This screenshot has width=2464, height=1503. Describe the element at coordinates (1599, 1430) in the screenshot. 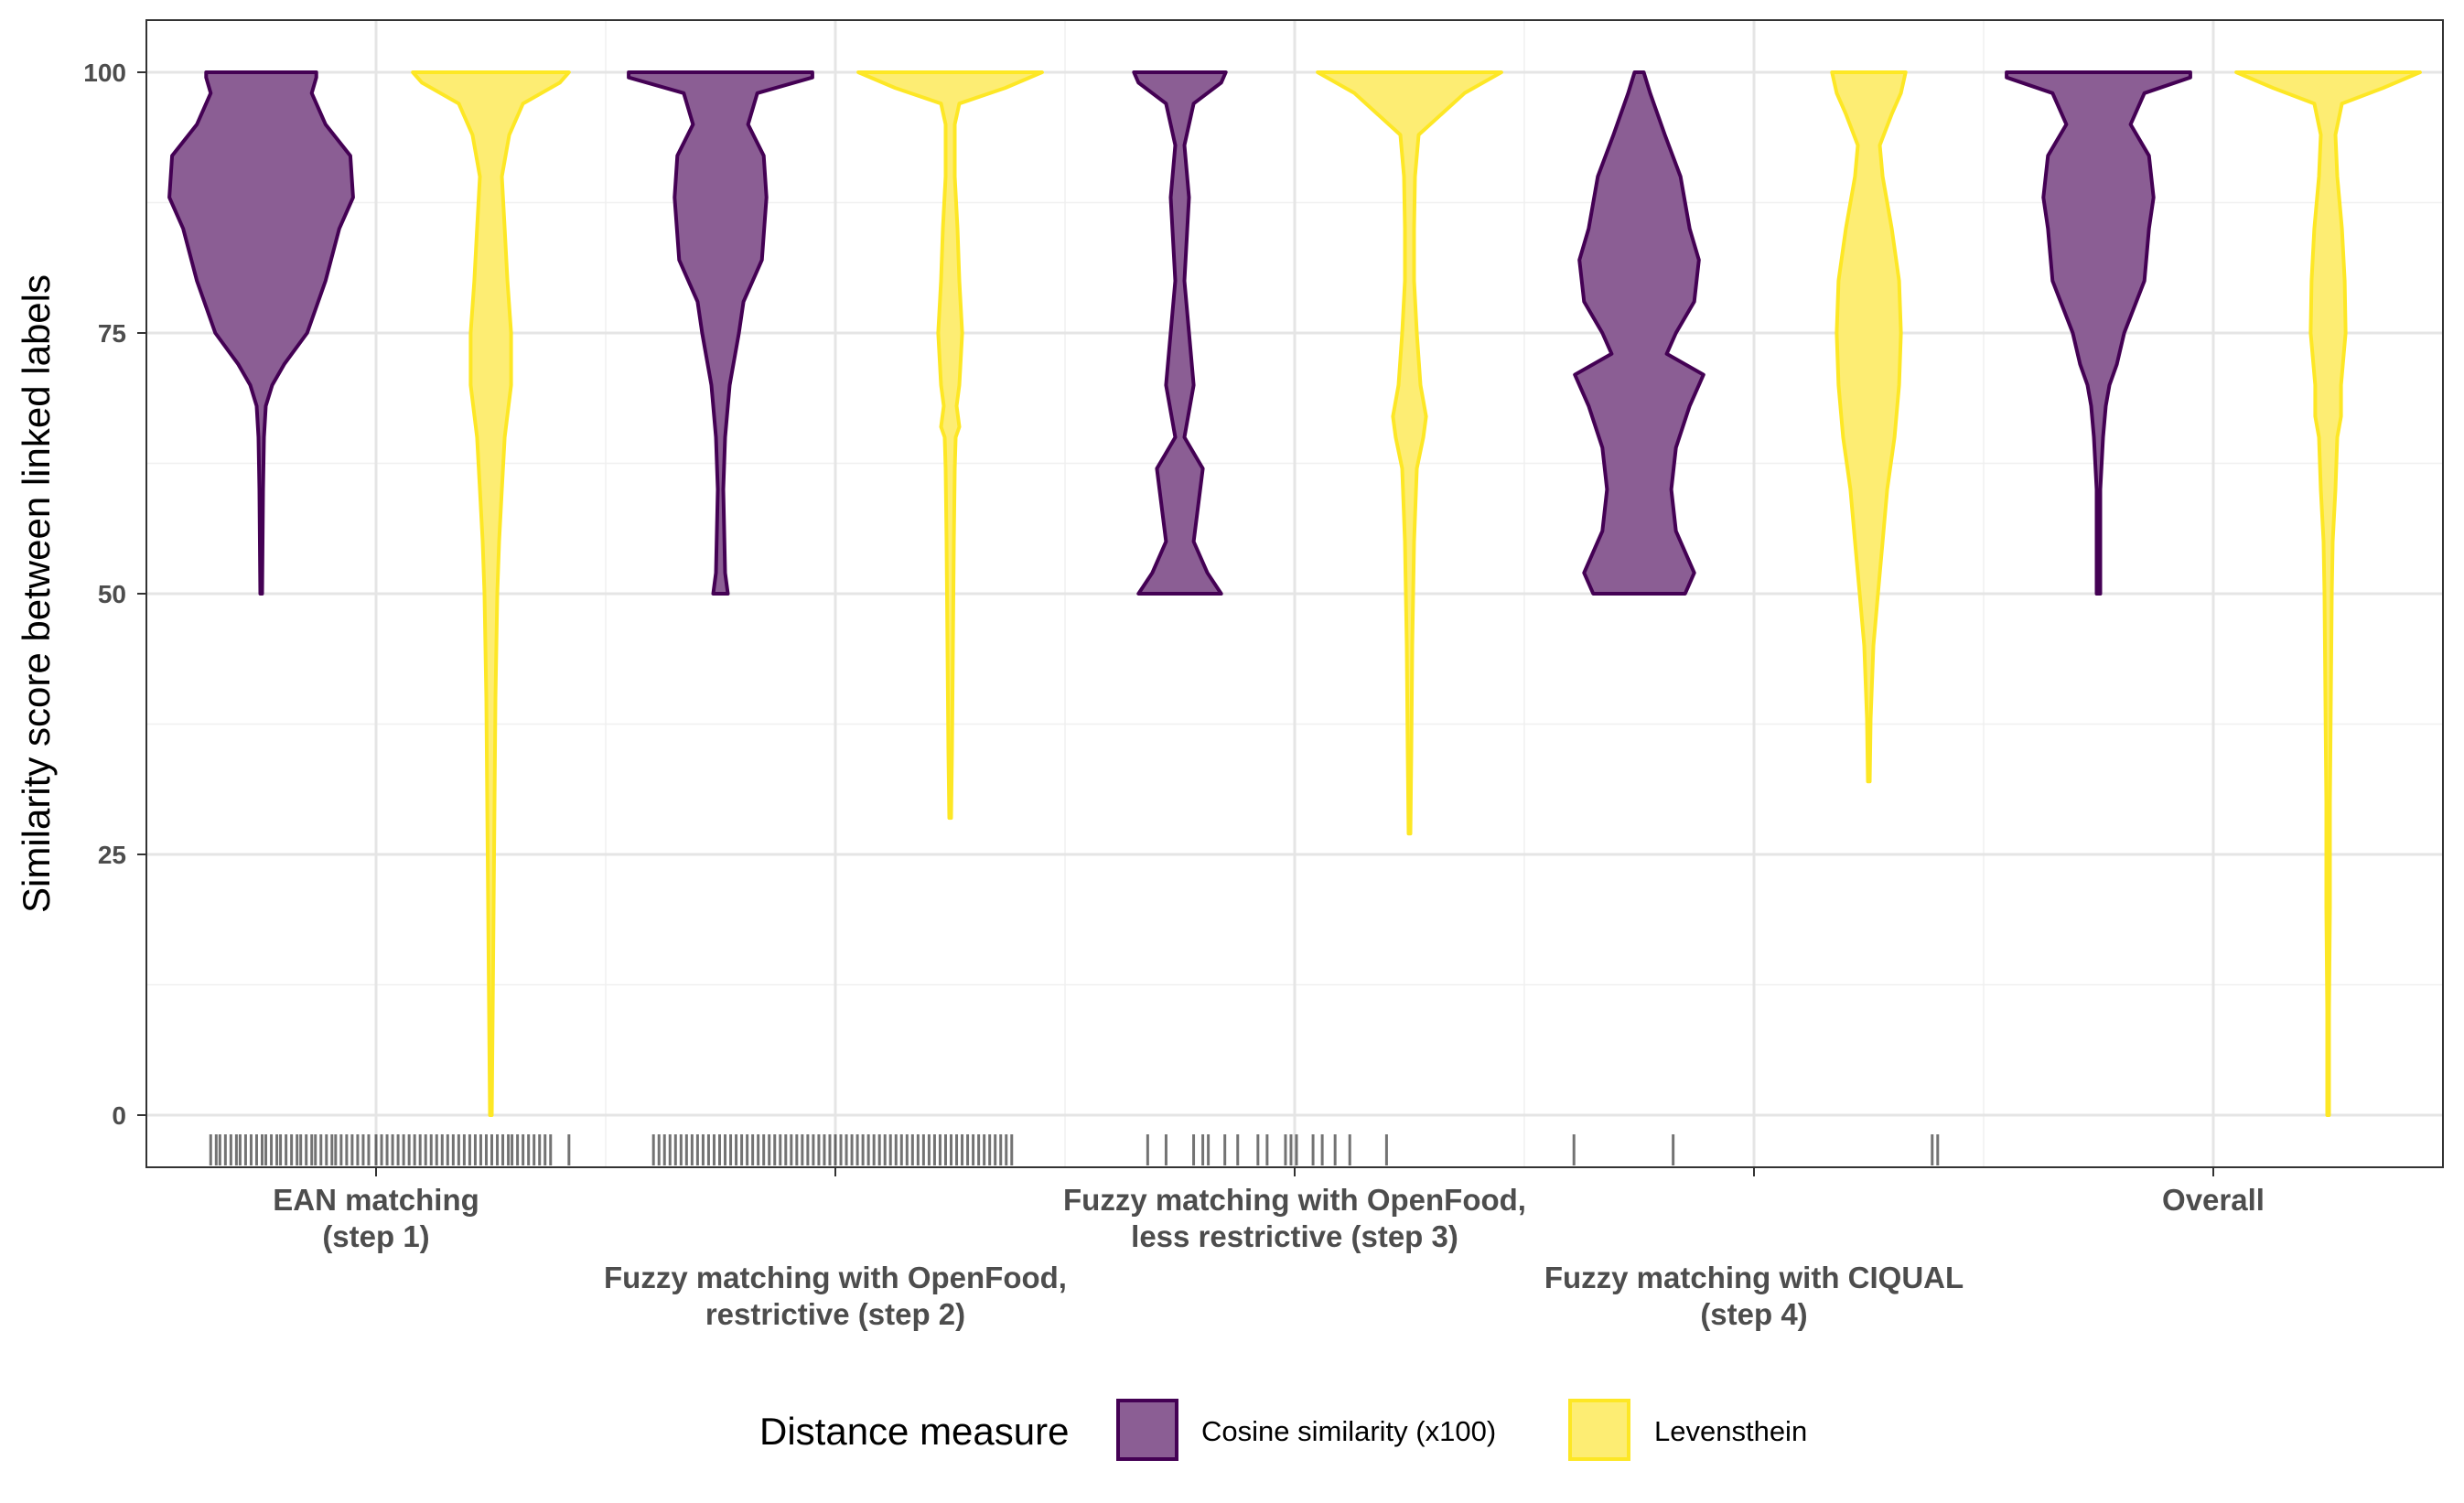

I see `legend-key-levensthein` at that location.